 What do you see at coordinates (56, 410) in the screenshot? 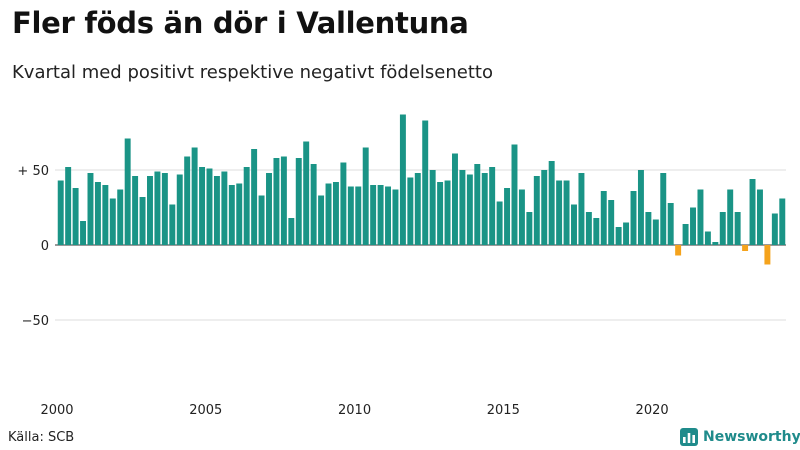
I see `x-tick-label: 2000` at bounding box center [56, 410].